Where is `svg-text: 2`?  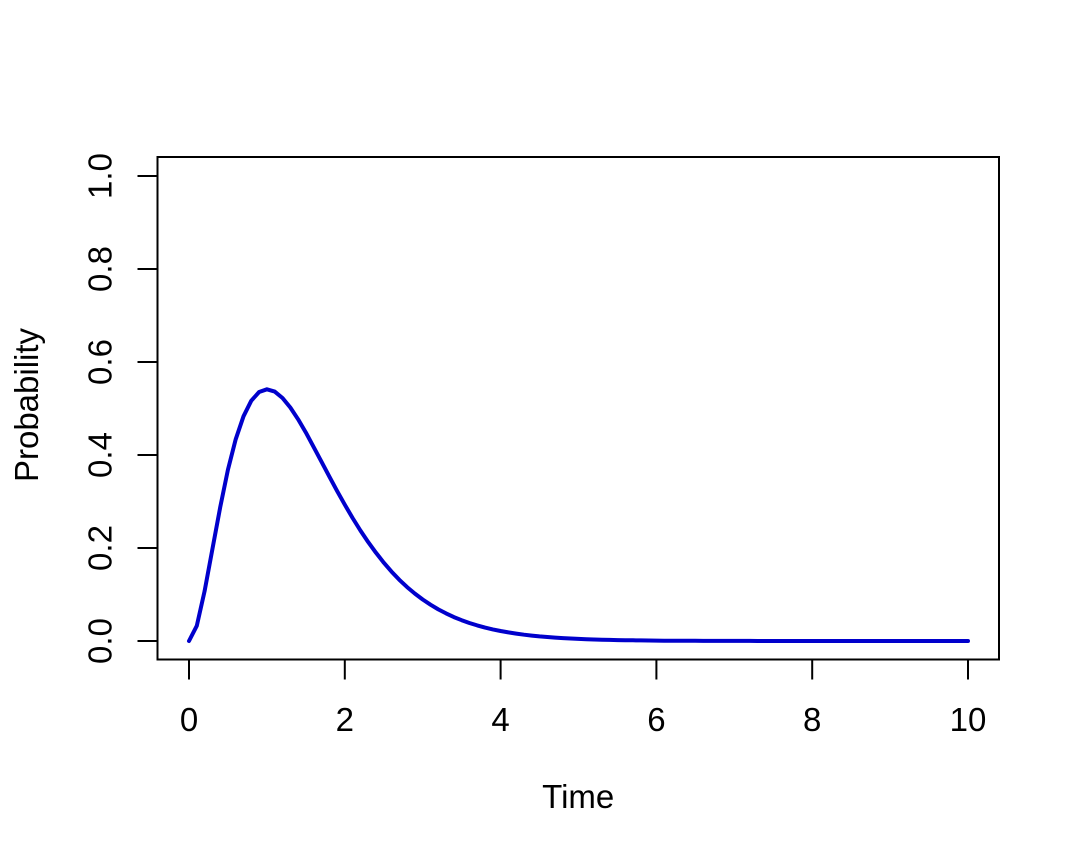 svg-text: 2 is located at coordinates (345, 719).